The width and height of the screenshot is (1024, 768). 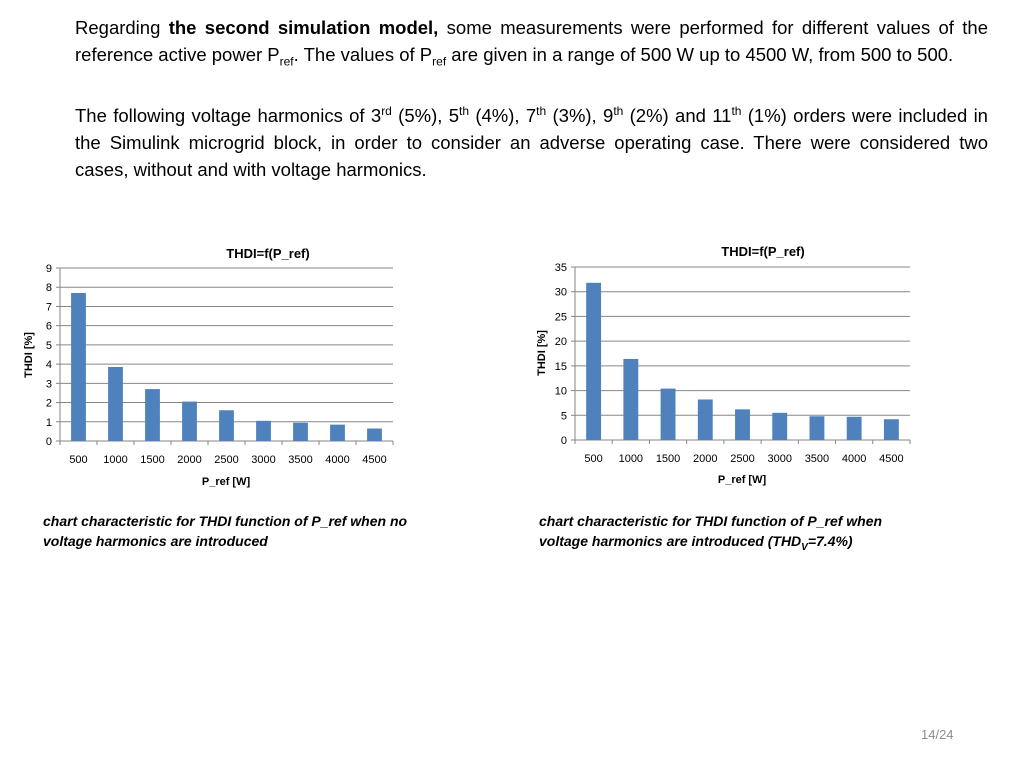 I want to click on y-tick-label: 2, so click(x=49, y=404).